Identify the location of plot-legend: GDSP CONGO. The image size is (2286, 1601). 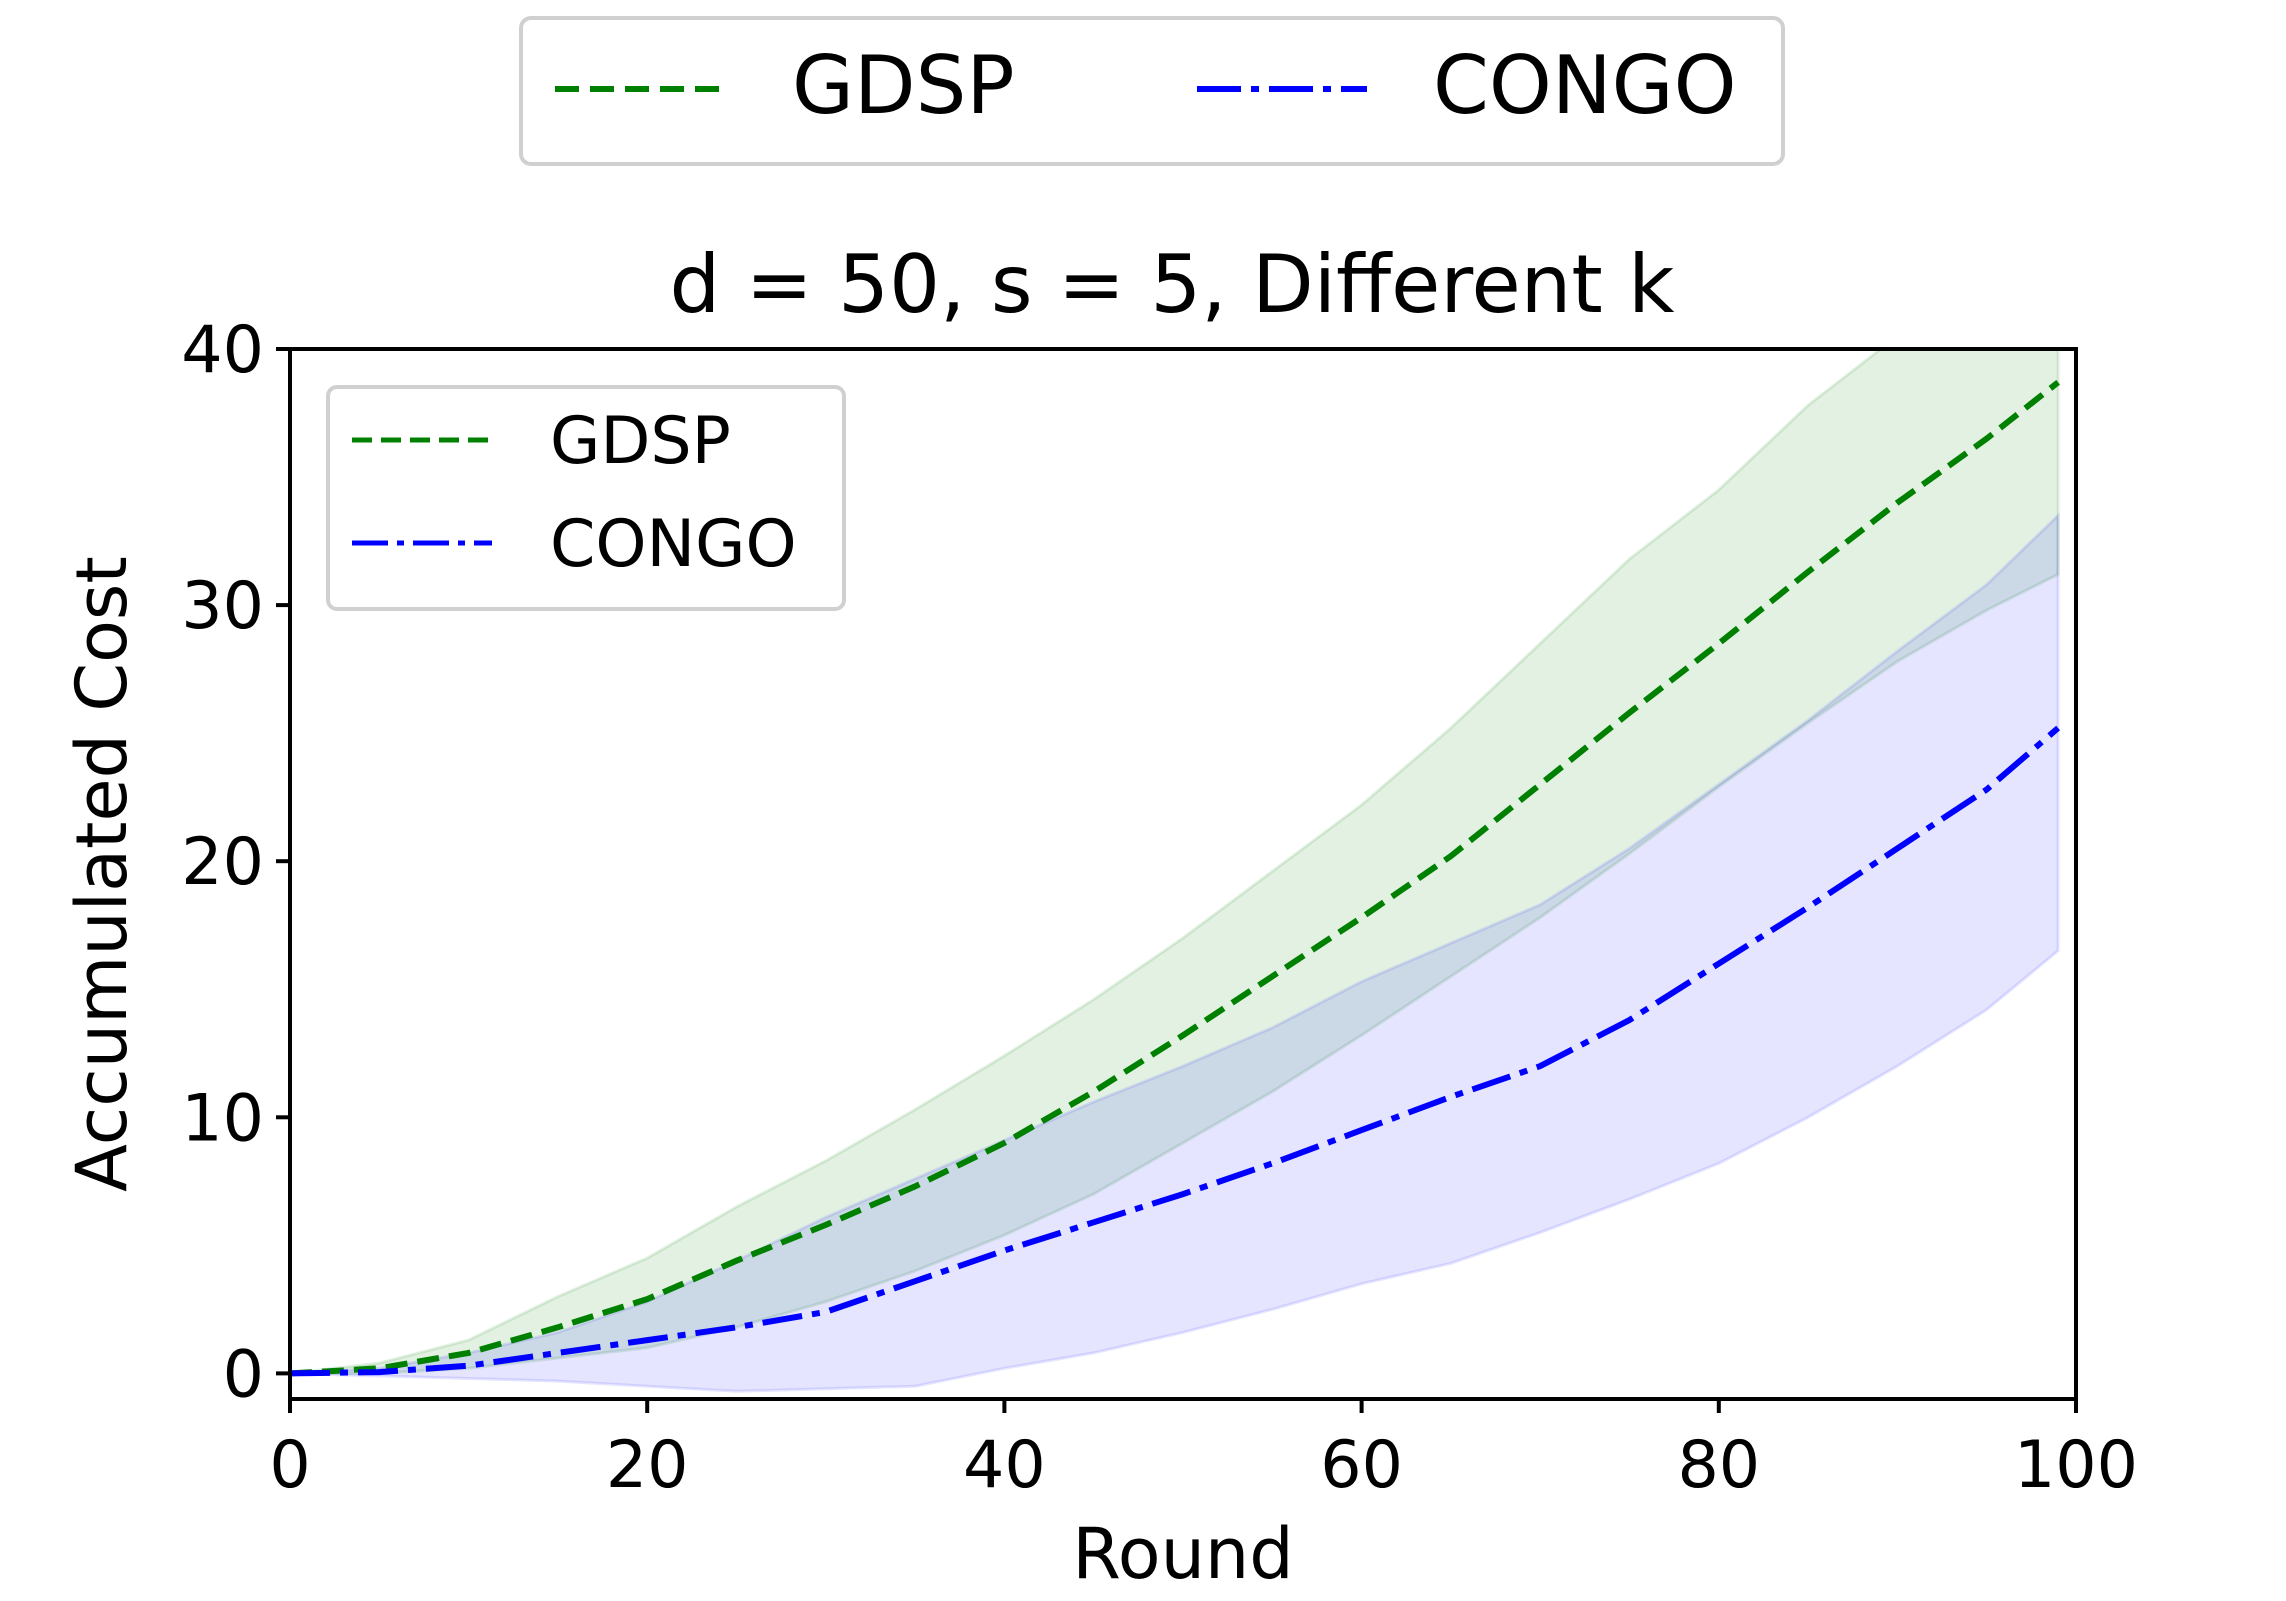
(586, 498).